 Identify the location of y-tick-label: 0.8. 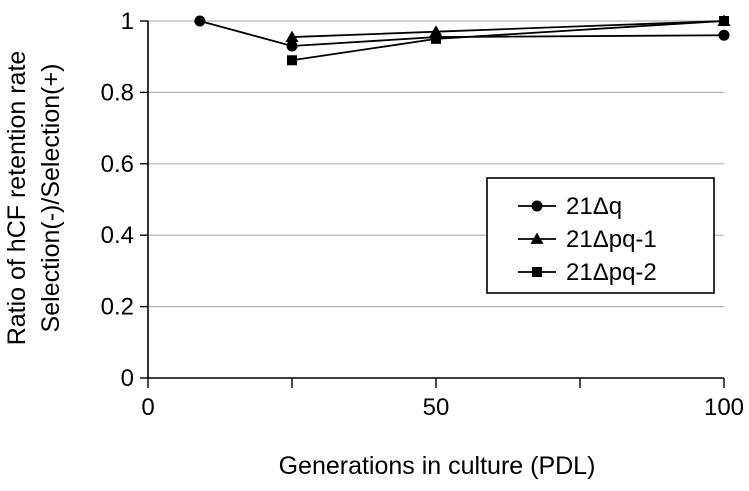
(117, 92).